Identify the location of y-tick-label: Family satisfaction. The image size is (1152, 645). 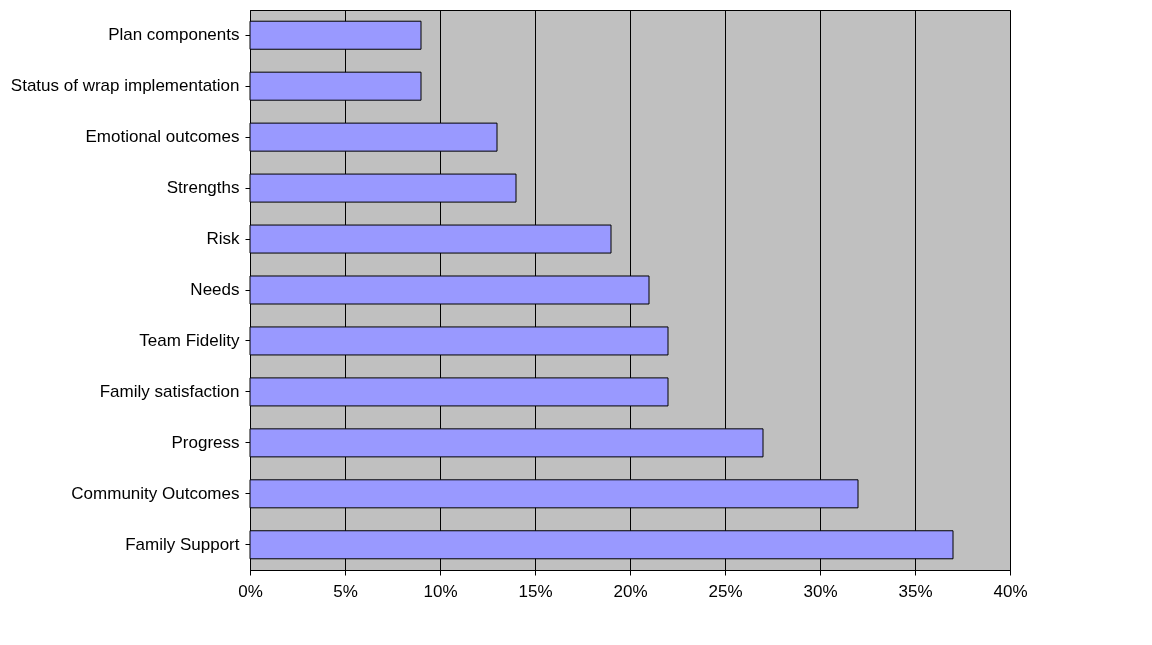
(169, 391).